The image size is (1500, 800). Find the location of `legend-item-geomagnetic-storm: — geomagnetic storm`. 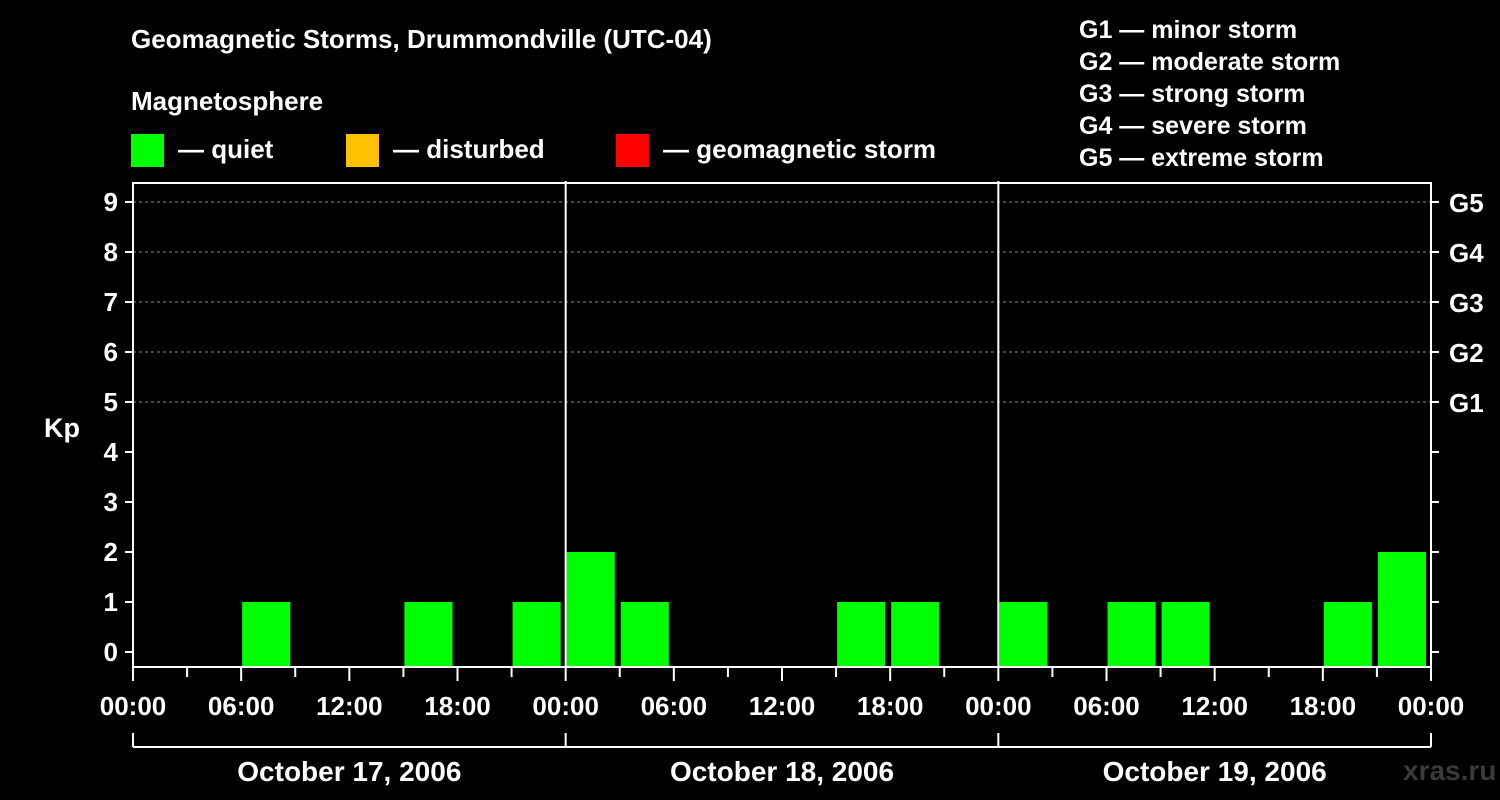

legend-item-geomagnetic-storm: — geomagnetic storm is located at coordinates (786, 151).